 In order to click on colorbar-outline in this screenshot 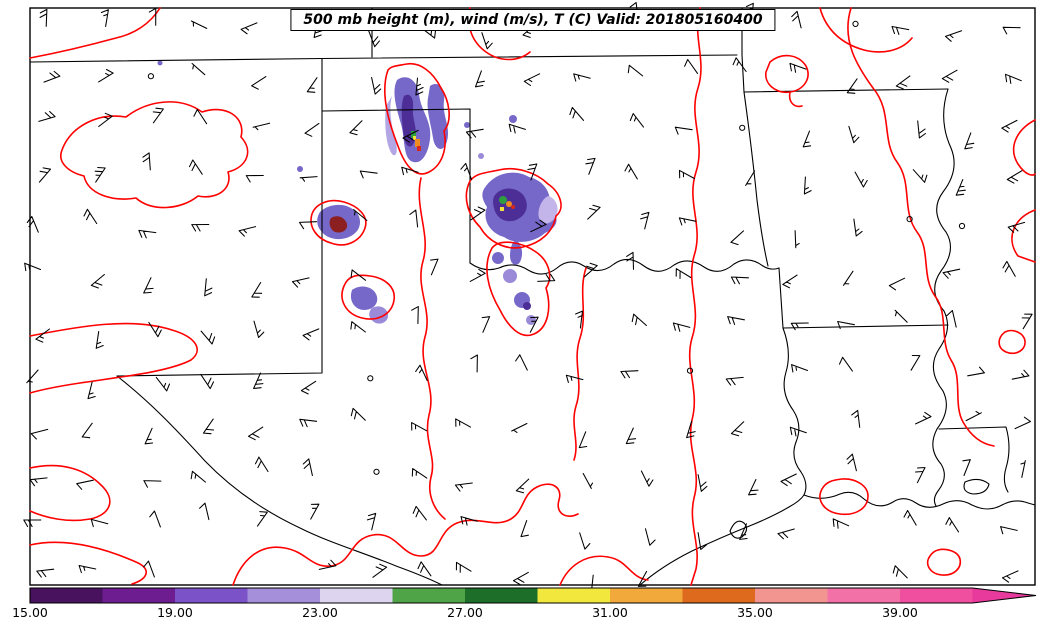, I will do `click(533, 595)`.